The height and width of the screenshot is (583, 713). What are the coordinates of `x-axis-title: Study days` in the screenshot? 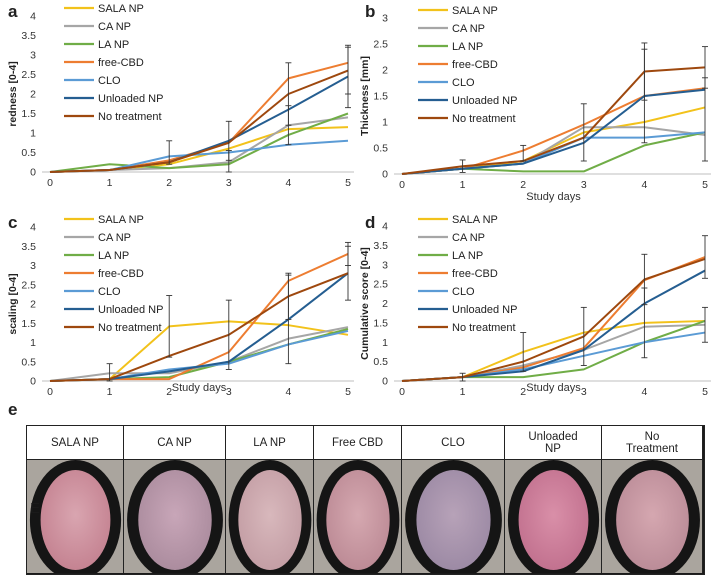 It's located at (553, 388).